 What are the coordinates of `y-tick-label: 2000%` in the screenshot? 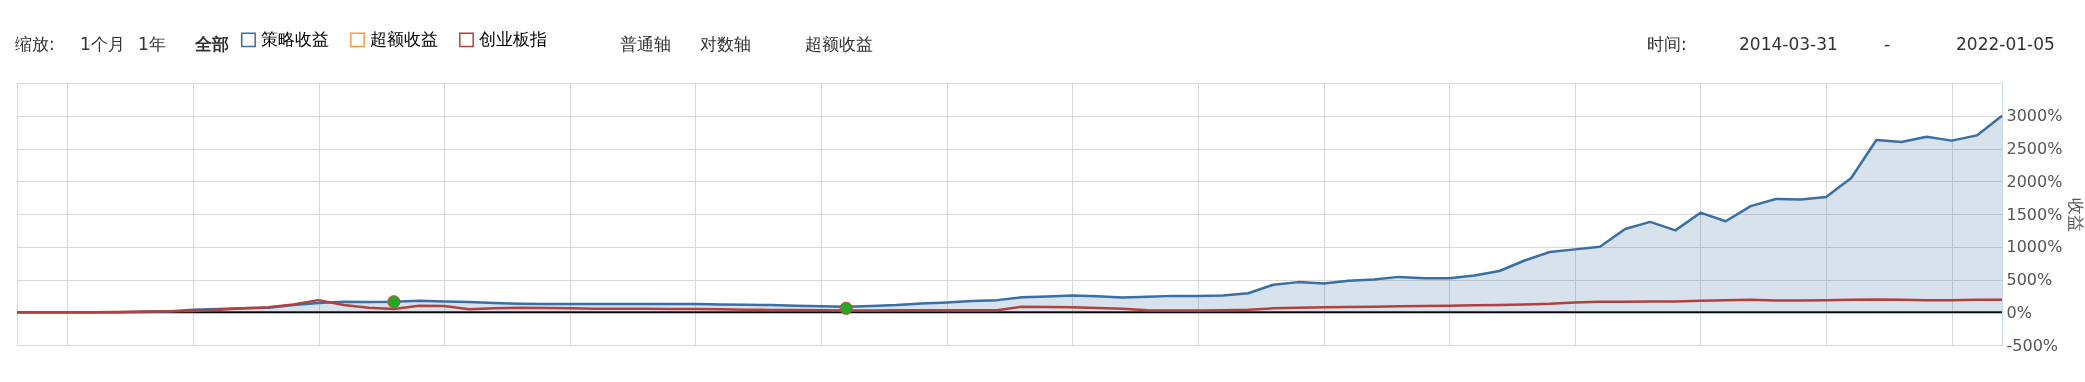 It's located at (2034, 181).